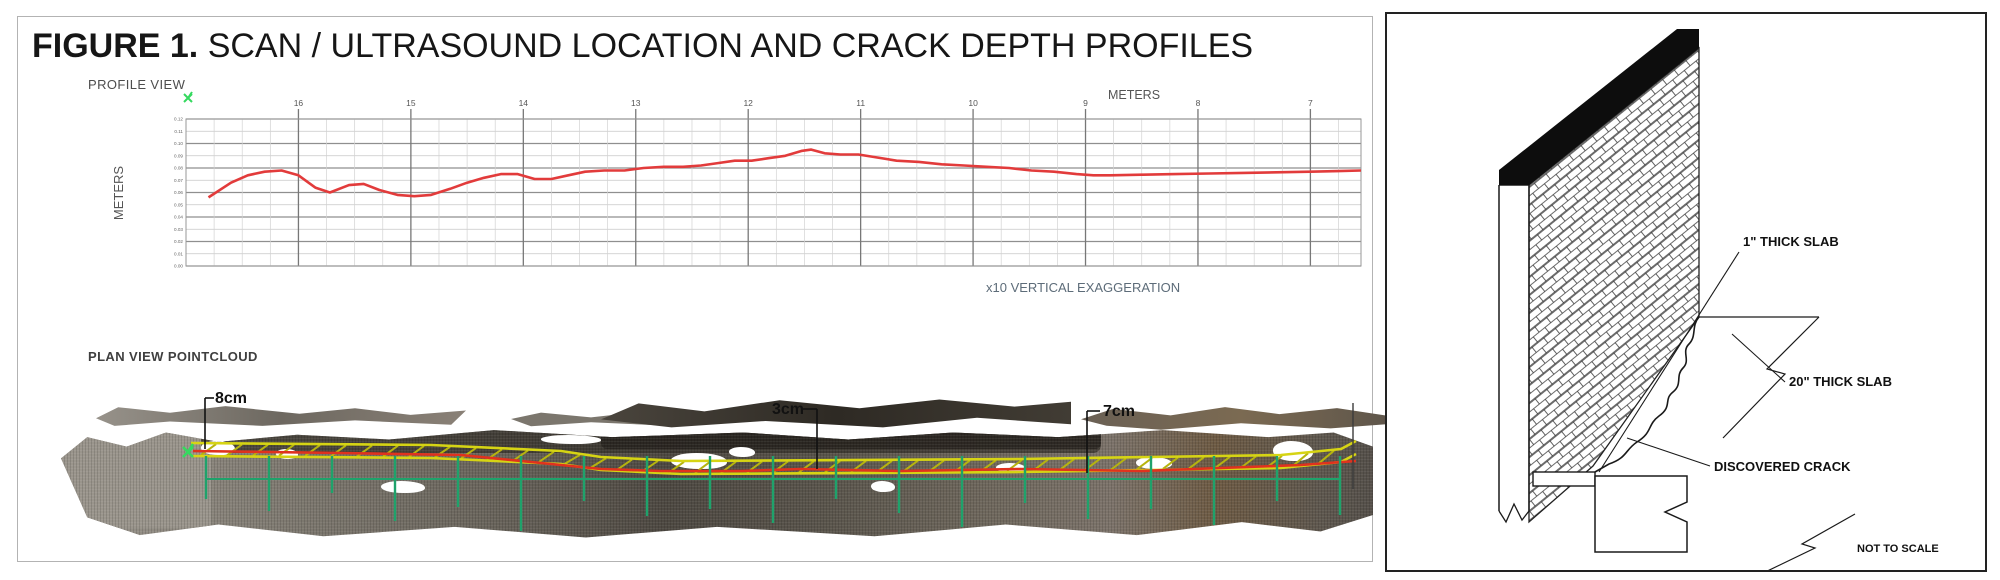 This screenshot has height=580, width=2000. What do you see at coordinates (178, 119) in the screenshot?
I see `y-tick-label: 0.12` at bounding box center [178, 119].